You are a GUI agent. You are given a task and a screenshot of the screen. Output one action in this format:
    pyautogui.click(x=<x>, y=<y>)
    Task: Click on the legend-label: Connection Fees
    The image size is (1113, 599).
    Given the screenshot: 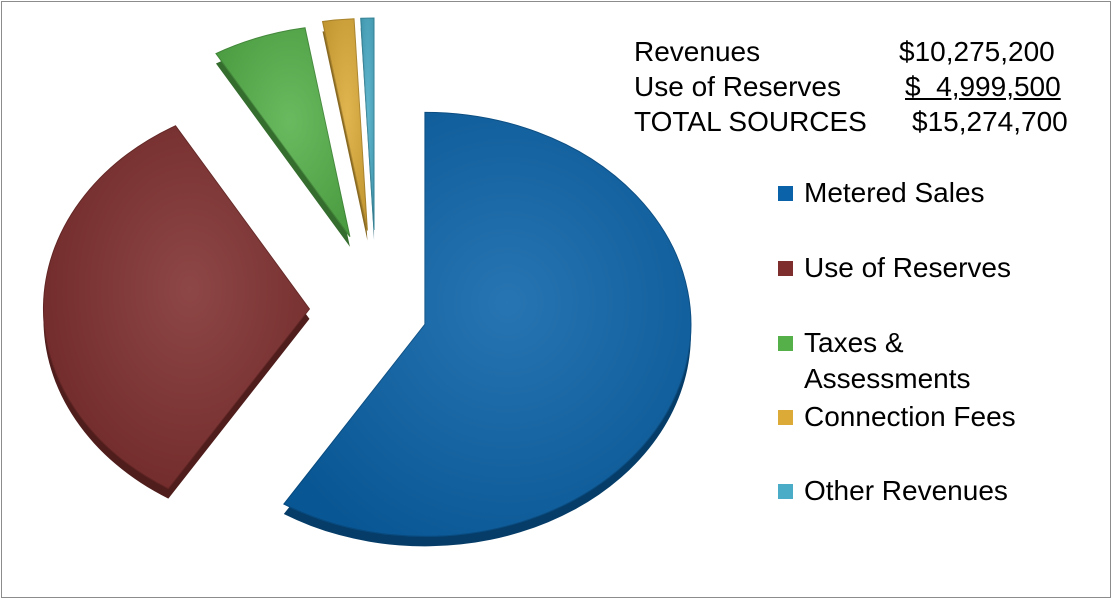 What is the action you would take?
    pyautogui.click(x=910, y=416)
    